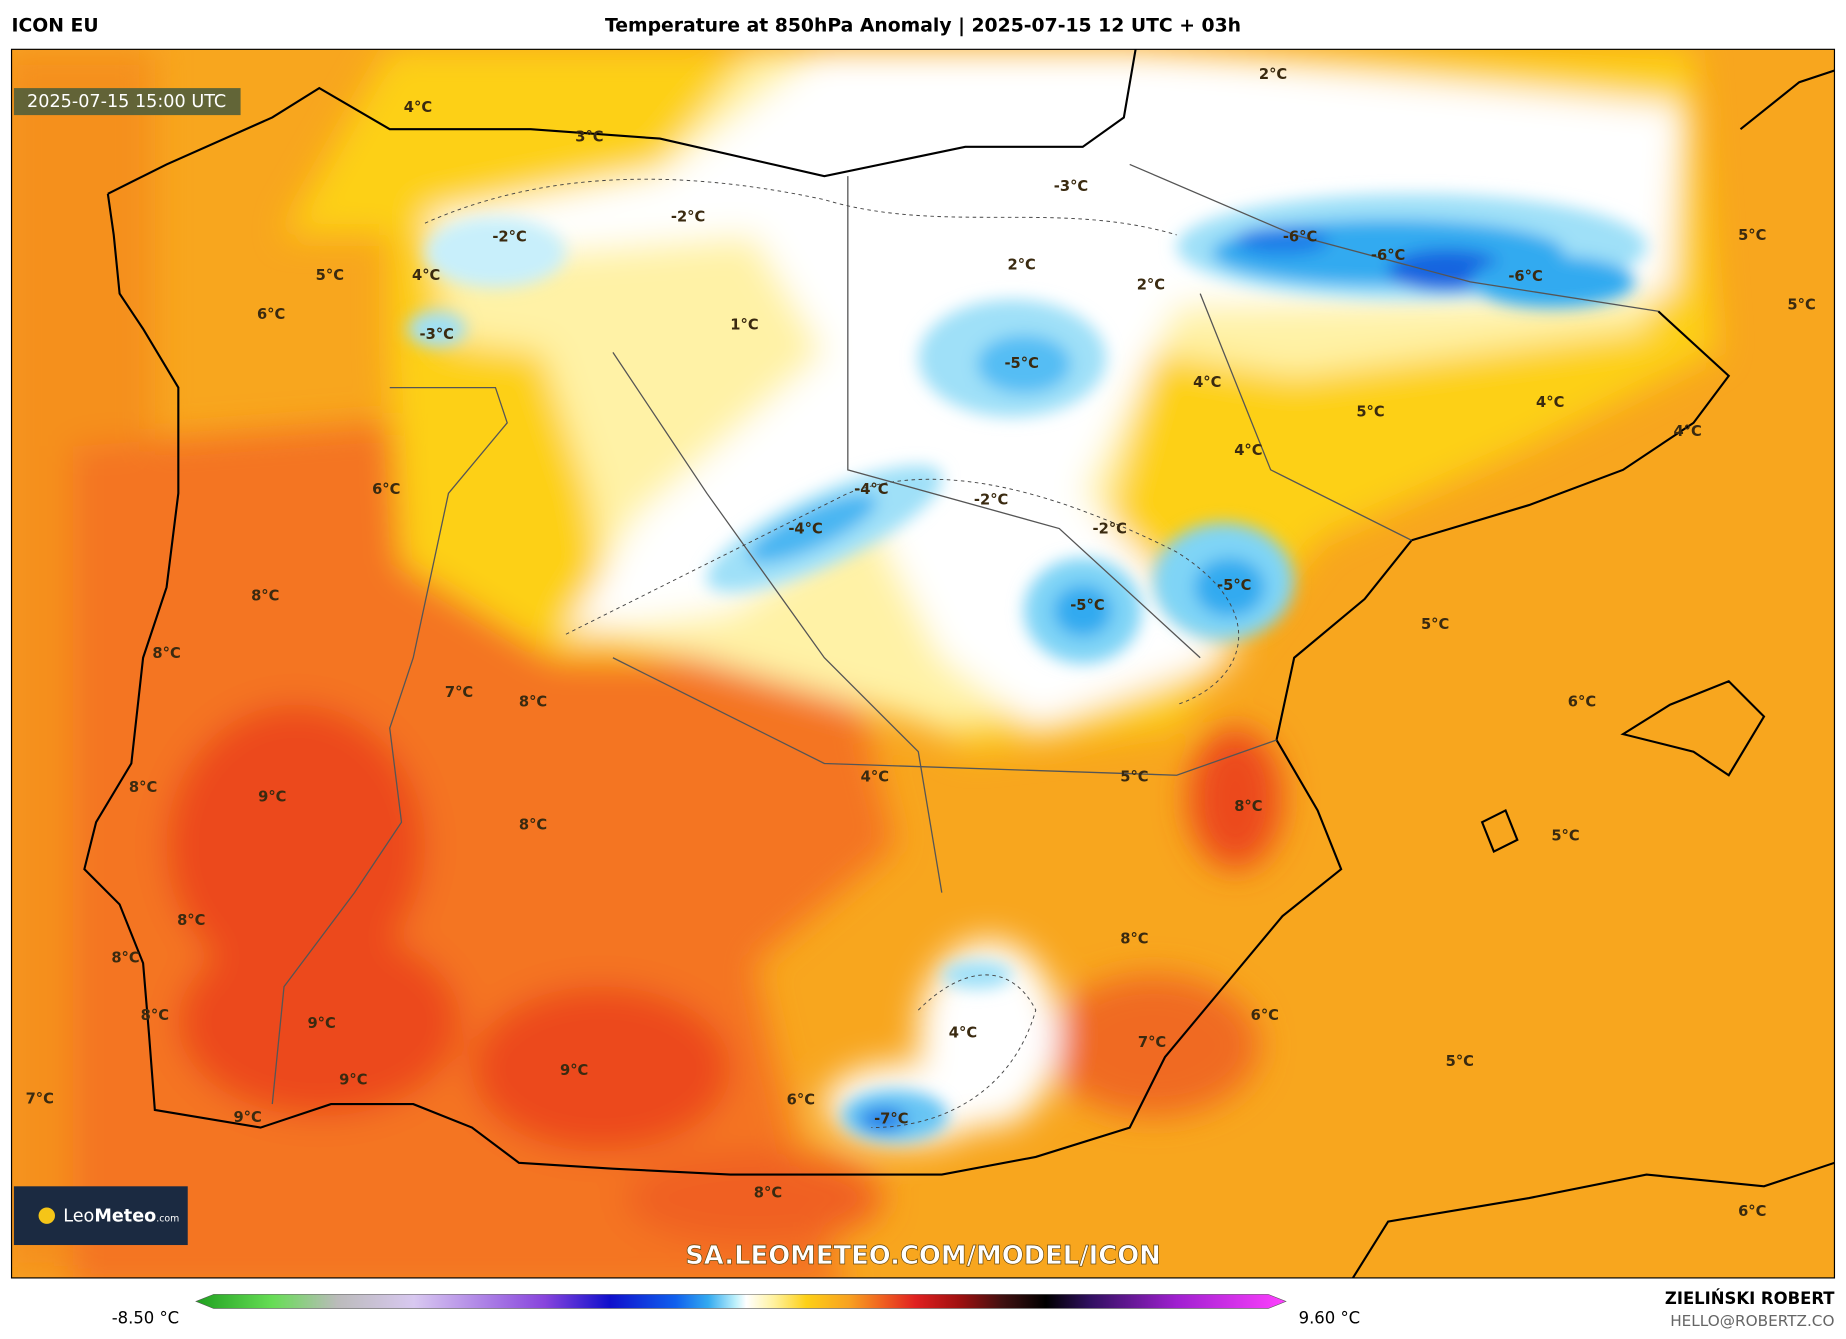 This screenshot has width=1846, height=1339. What do you see at coordinates (46, 1215) in the screenshot?
I see `logo-sun` at bounding box center [46, 1215].